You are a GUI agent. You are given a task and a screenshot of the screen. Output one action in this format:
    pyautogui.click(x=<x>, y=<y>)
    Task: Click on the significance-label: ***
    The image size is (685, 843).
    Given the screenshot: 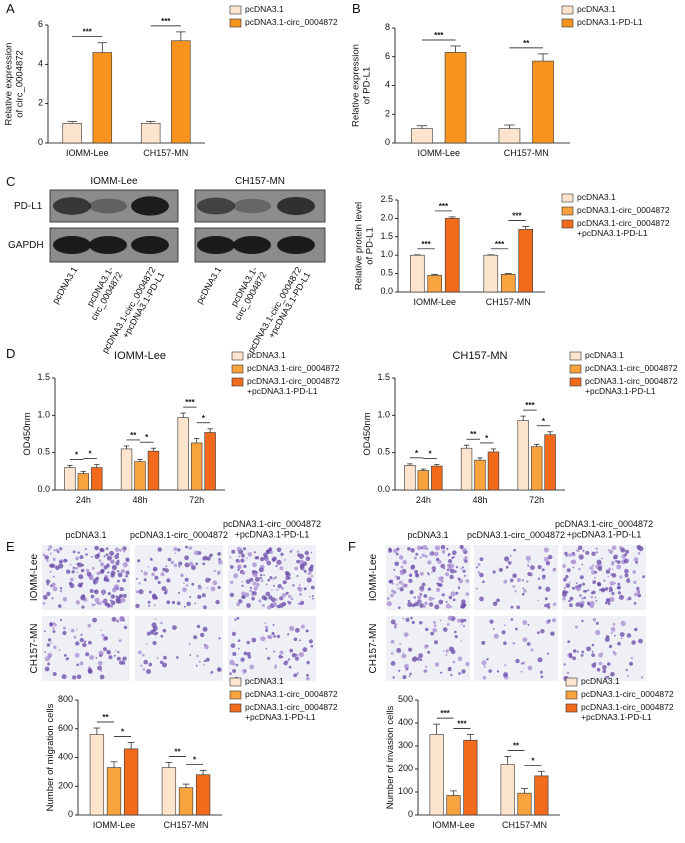 What is the action you would take?
    pyautogui.click(x=426, y=244)
    